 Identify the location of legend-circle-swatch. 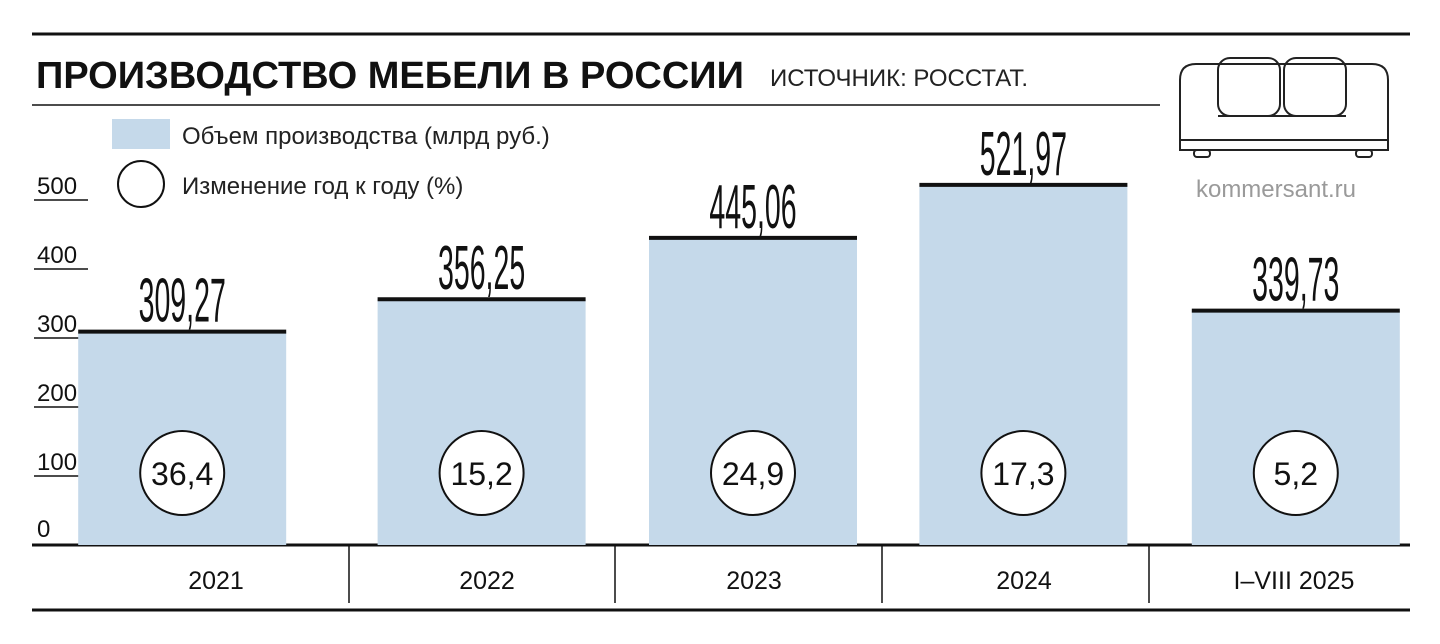
(141, 184).